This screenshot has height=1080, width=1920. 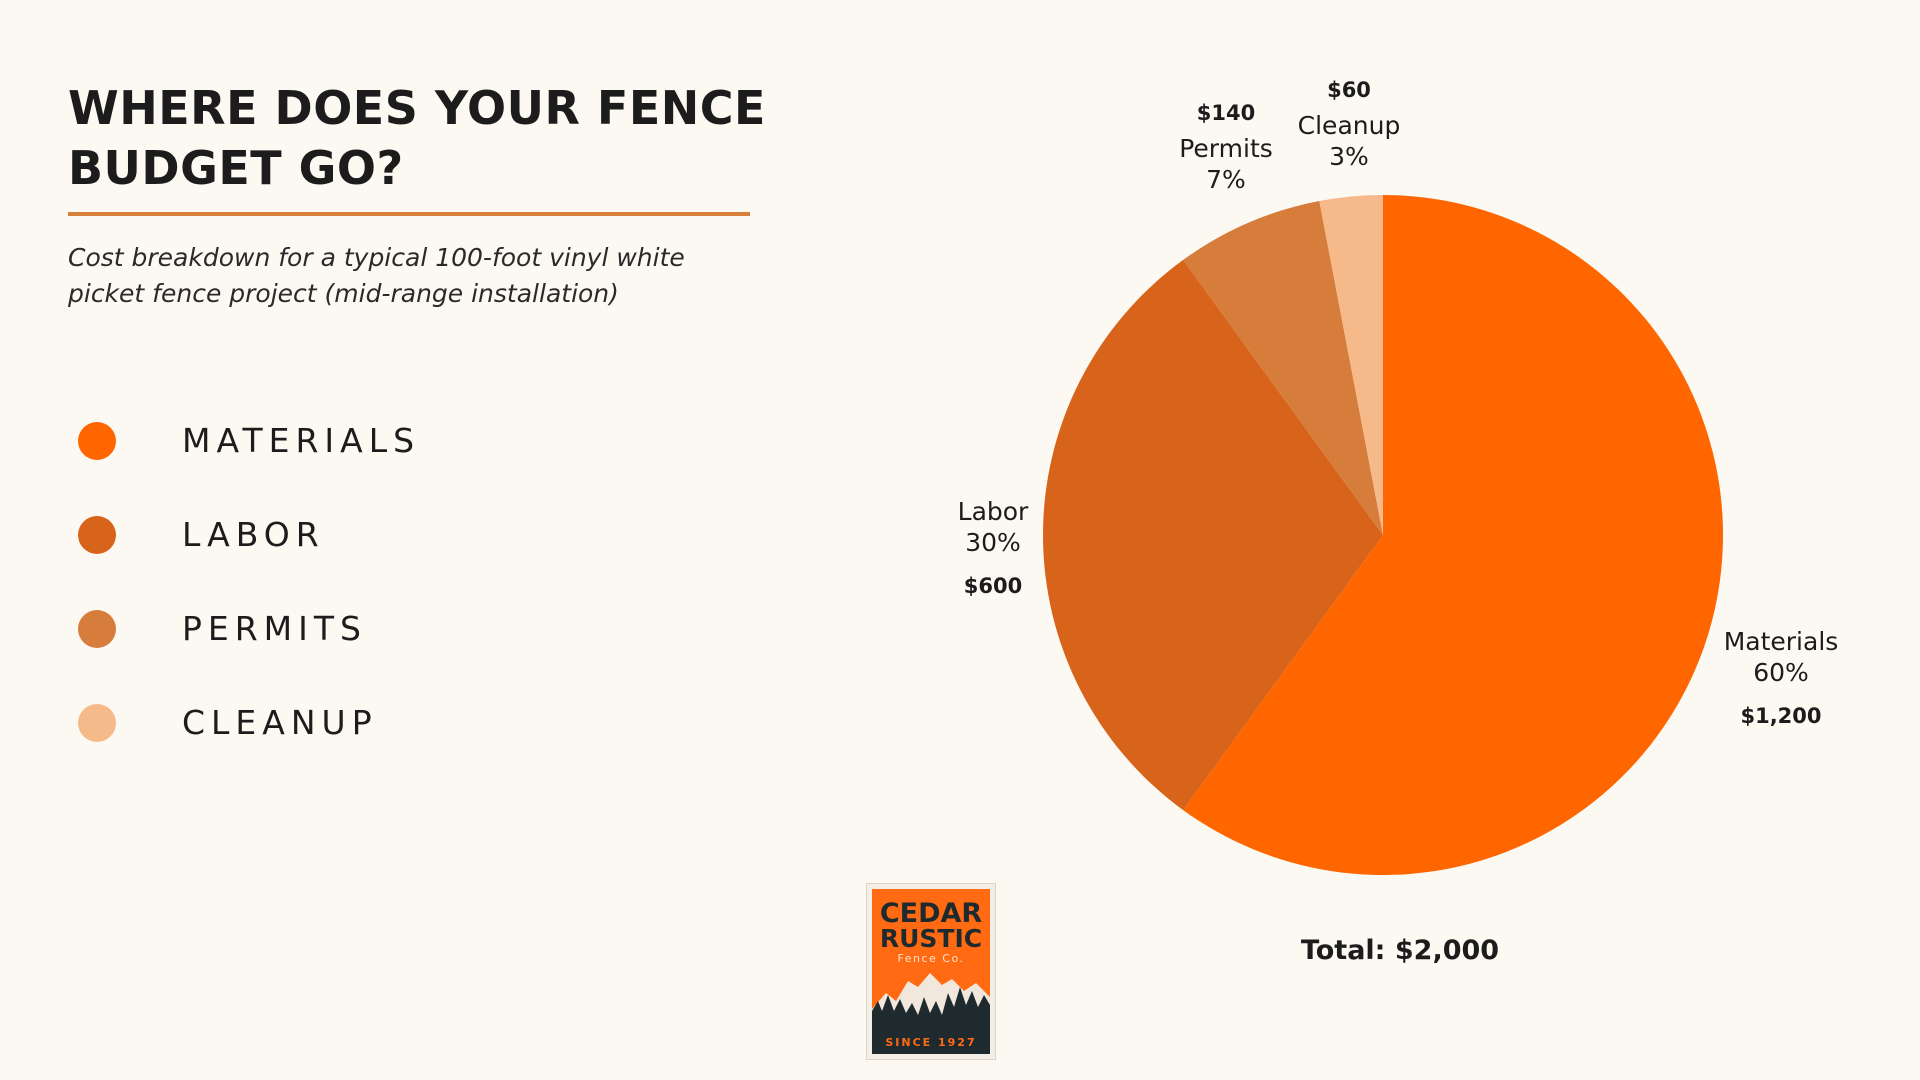 I want to click on slice-category-label: Cleanup, so click(x=1349, y=125).